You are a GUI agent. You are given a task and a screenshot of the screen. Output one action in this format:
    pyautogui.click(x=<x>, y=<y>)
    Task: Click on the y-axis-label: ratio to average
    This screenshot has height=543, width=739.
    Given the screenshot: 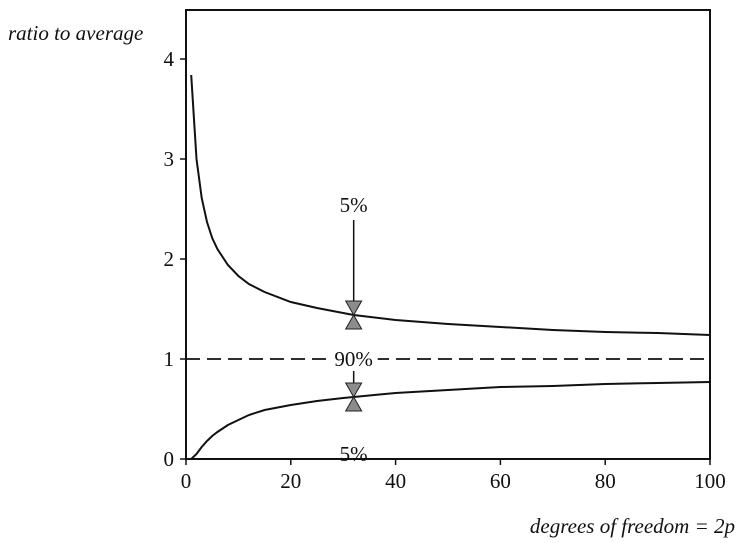 What is the action you would take?
    pyautogui.click(x=75, y=33)
    